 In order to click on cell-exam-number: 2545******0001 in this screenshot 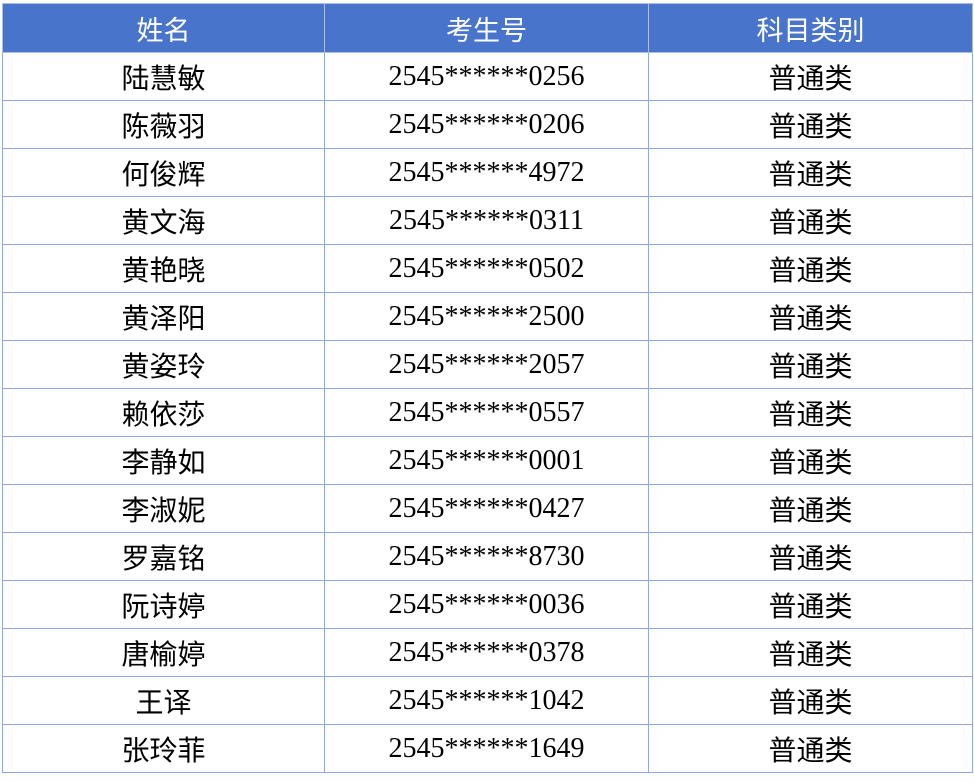, I will do `click(486, 460)`.